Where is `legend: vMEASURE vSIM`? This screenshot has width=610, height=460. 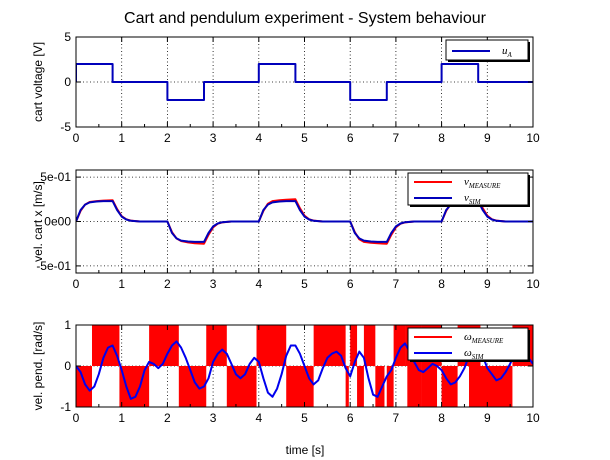
legend: vMEASURE vSIM is located at coordinates (468, 189).